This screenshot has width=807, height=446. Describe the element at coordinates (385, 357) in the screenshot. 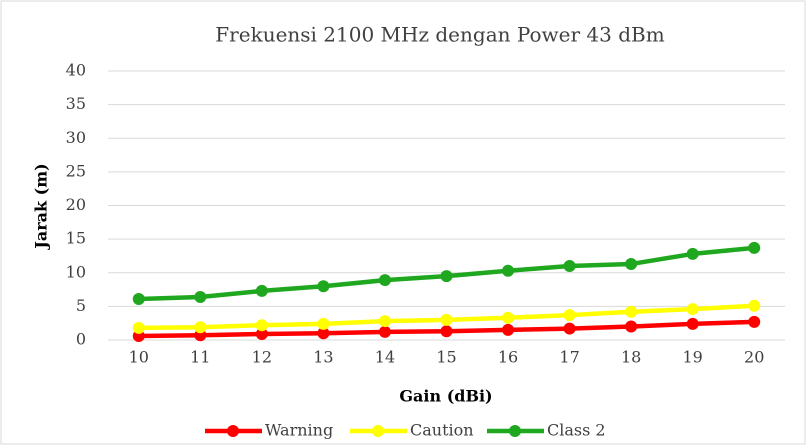

I see `x-tick-label: 14` at that location.